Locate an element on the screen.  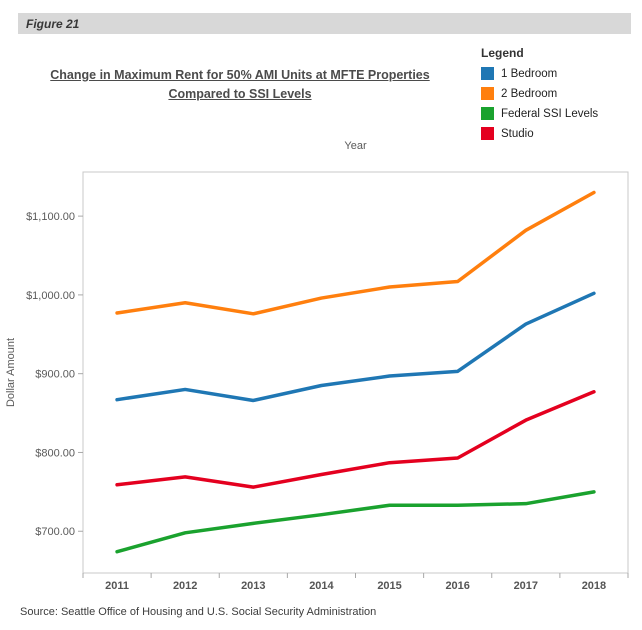
x-axis-tick-label: 2011 is located at coordinates (117, 586).